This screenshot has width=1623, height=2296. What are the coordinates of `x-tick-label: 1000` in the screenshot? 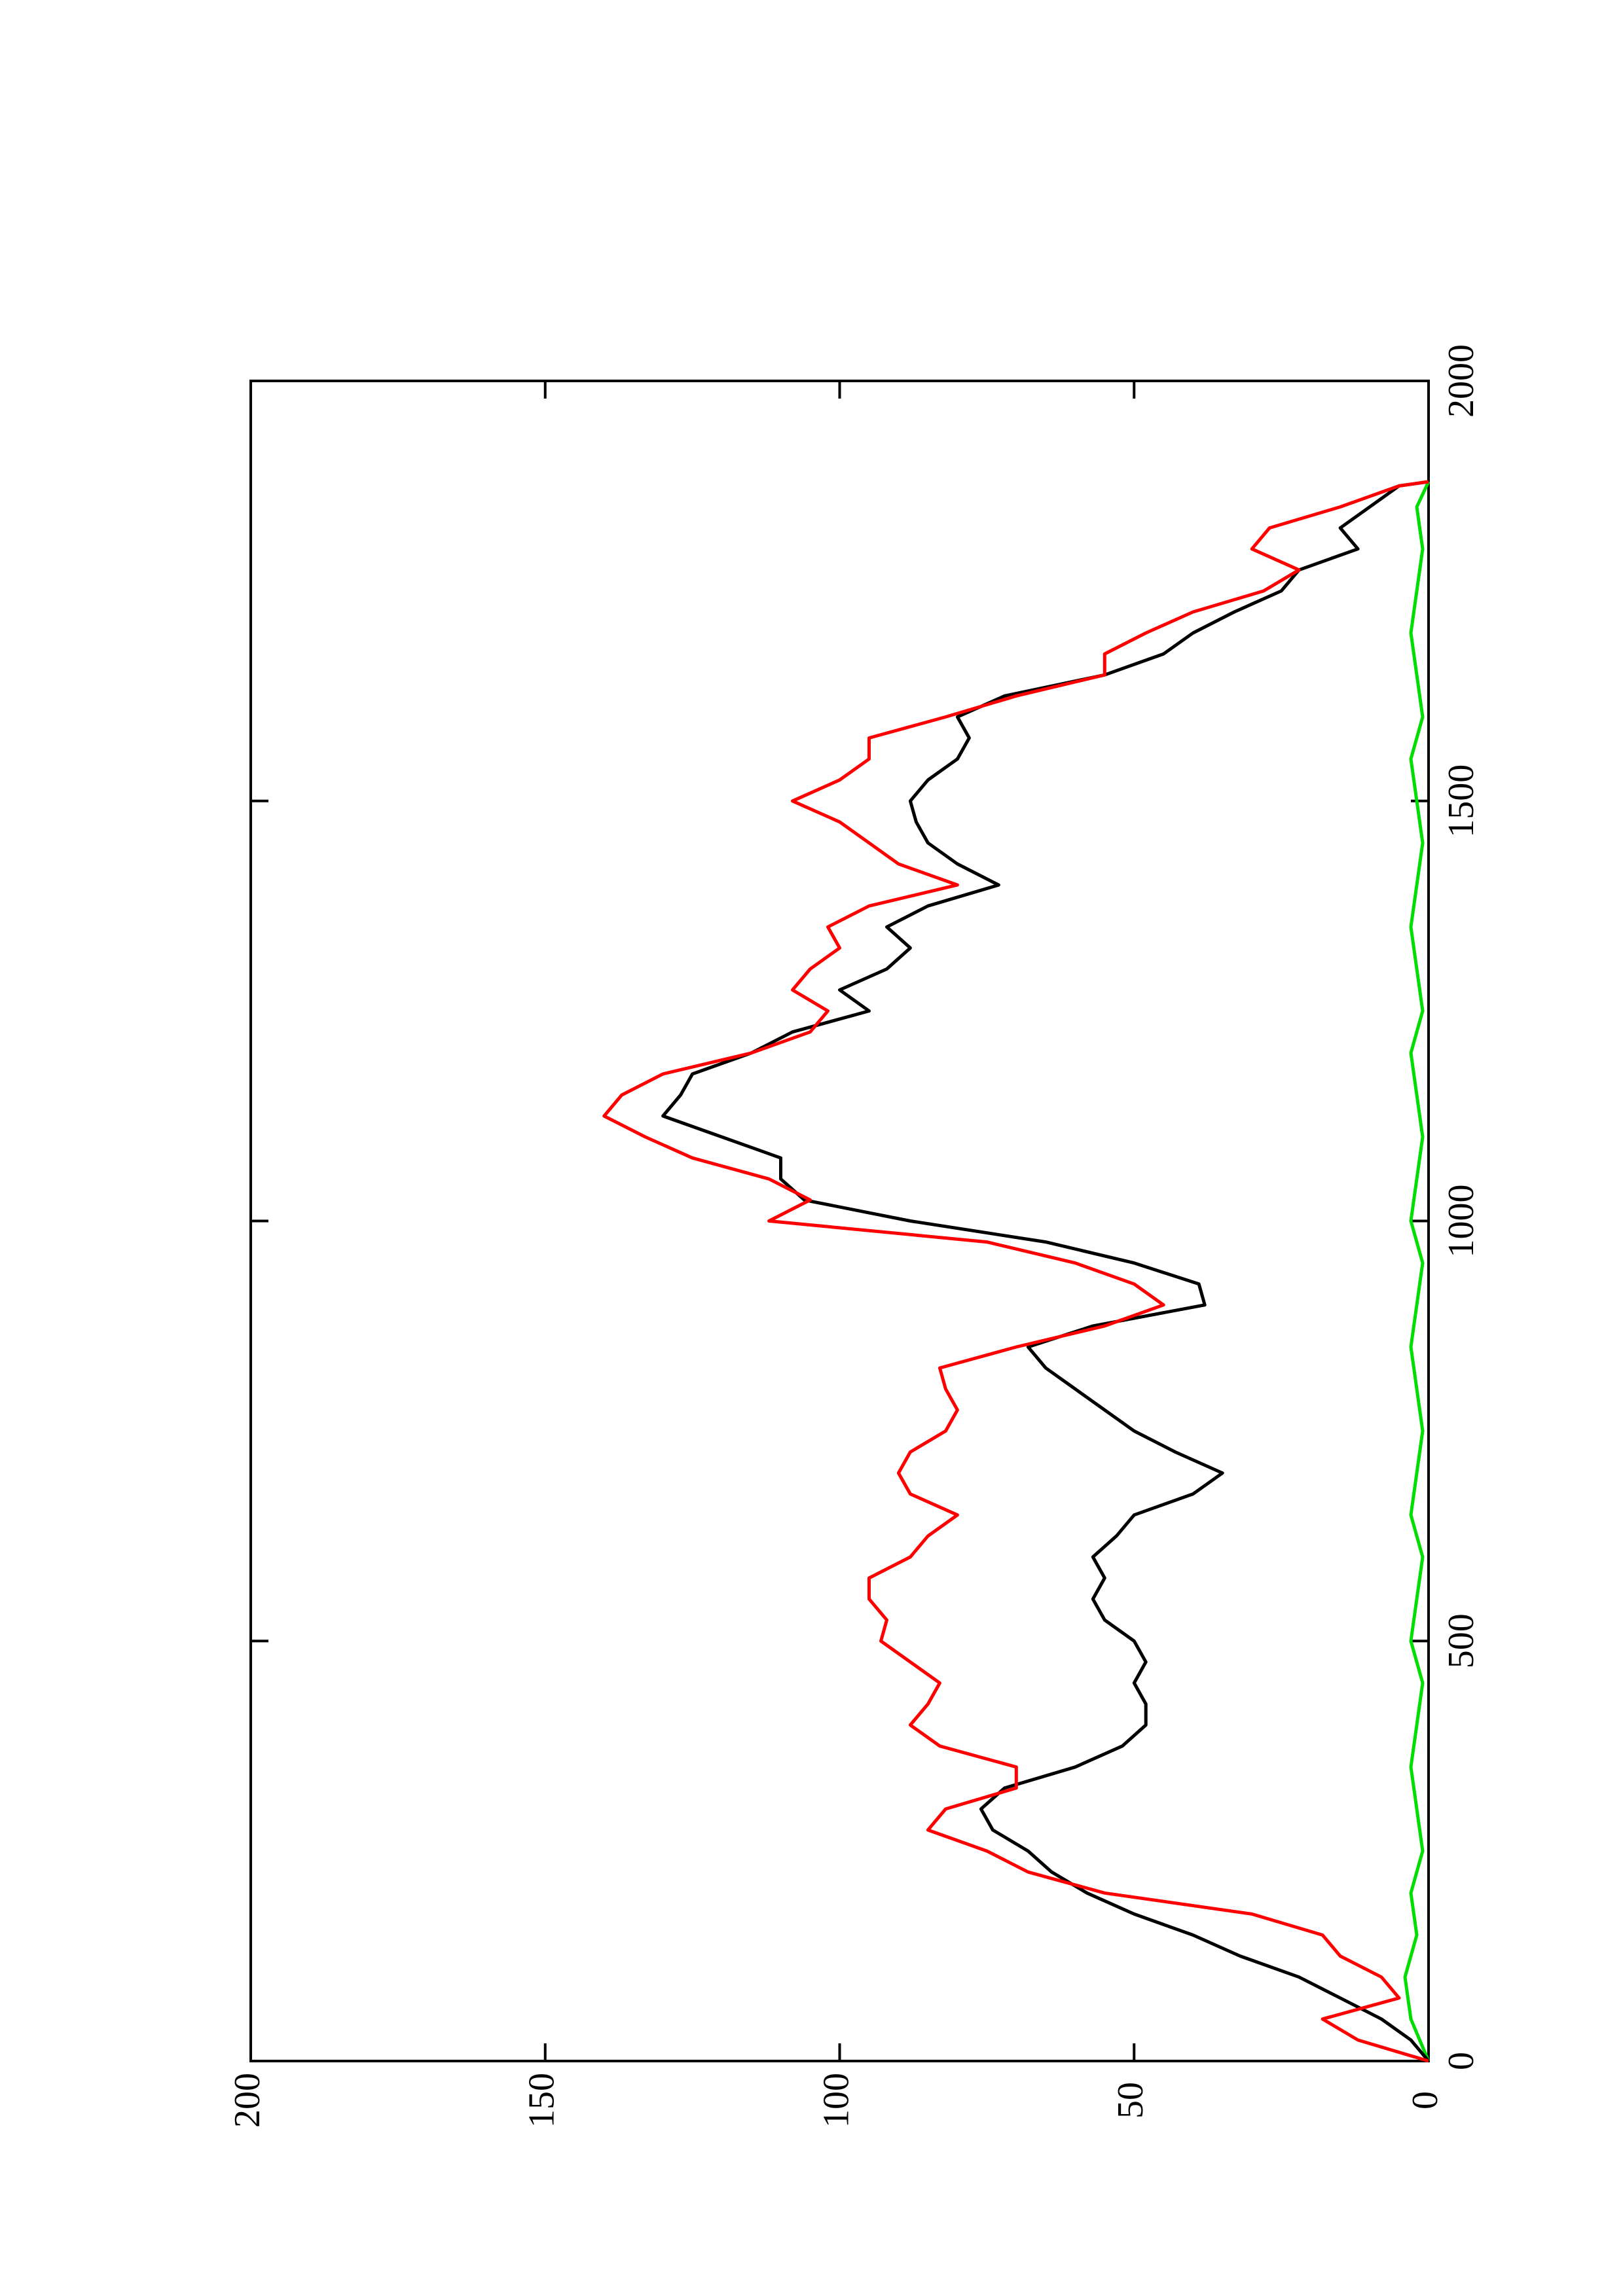 It's located at (1461, 1221).